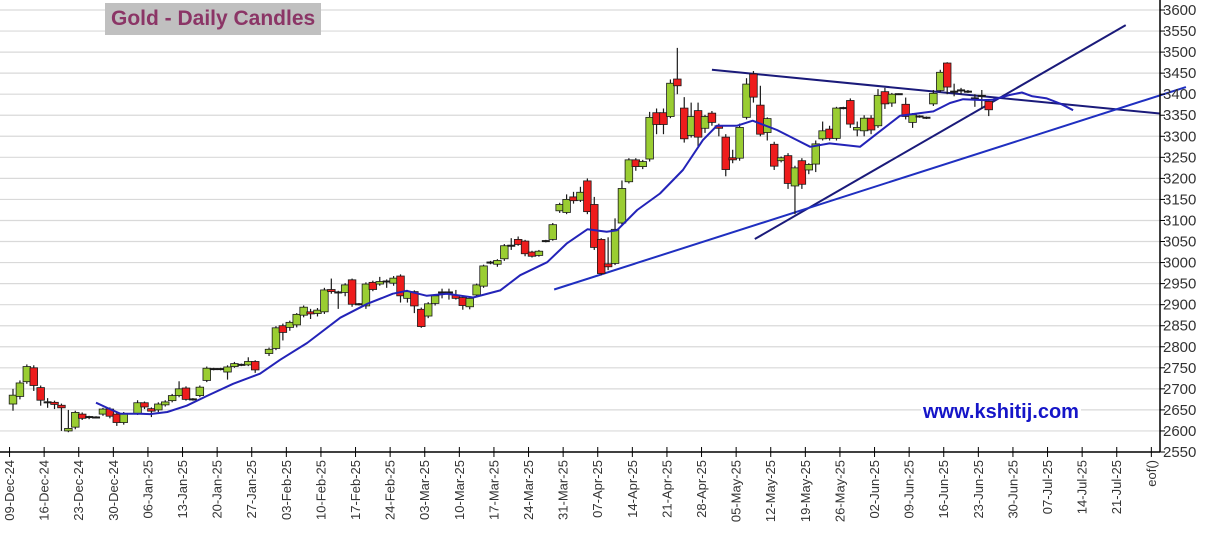 This screenshot has height=547, width=1215. I want to click on y-tick-label: 3600, so click(1179, 10).